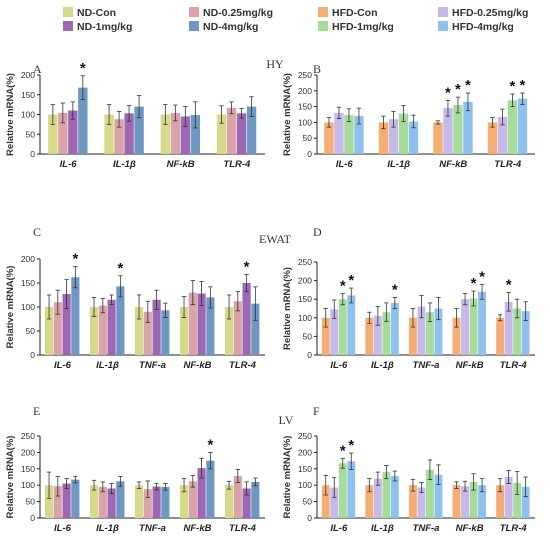  Describe the element at coordinates (230, 27) in the screenshot. I see `legend-label: ND-4mg/kg` at that location.